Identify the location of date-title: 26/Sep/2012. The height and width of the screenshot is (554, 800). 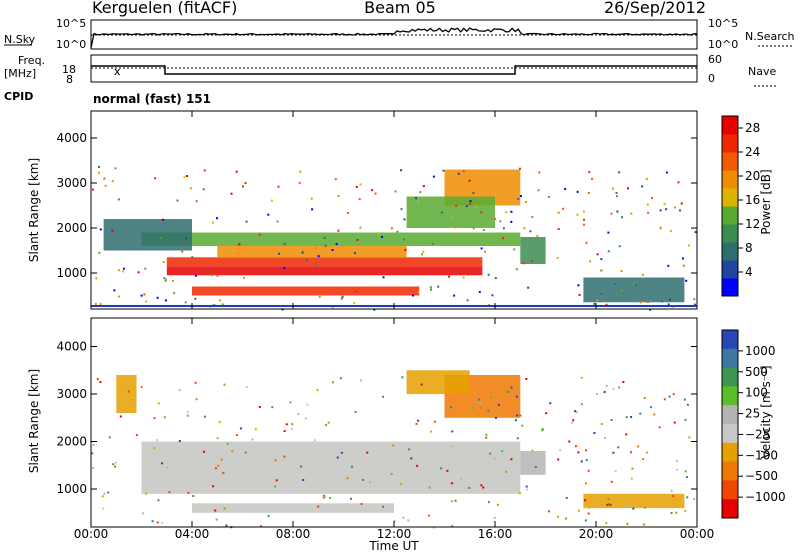
(655, 8).